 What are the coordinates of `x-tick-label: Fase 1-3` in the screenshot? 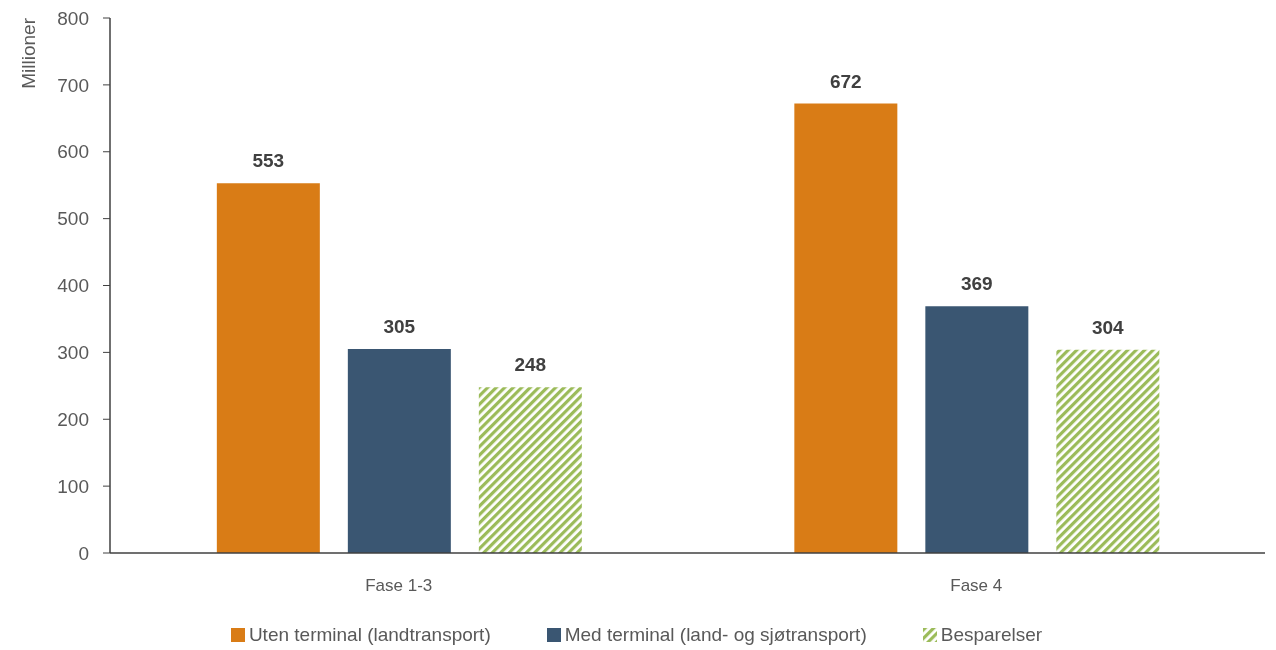 It's located at (399, 586).